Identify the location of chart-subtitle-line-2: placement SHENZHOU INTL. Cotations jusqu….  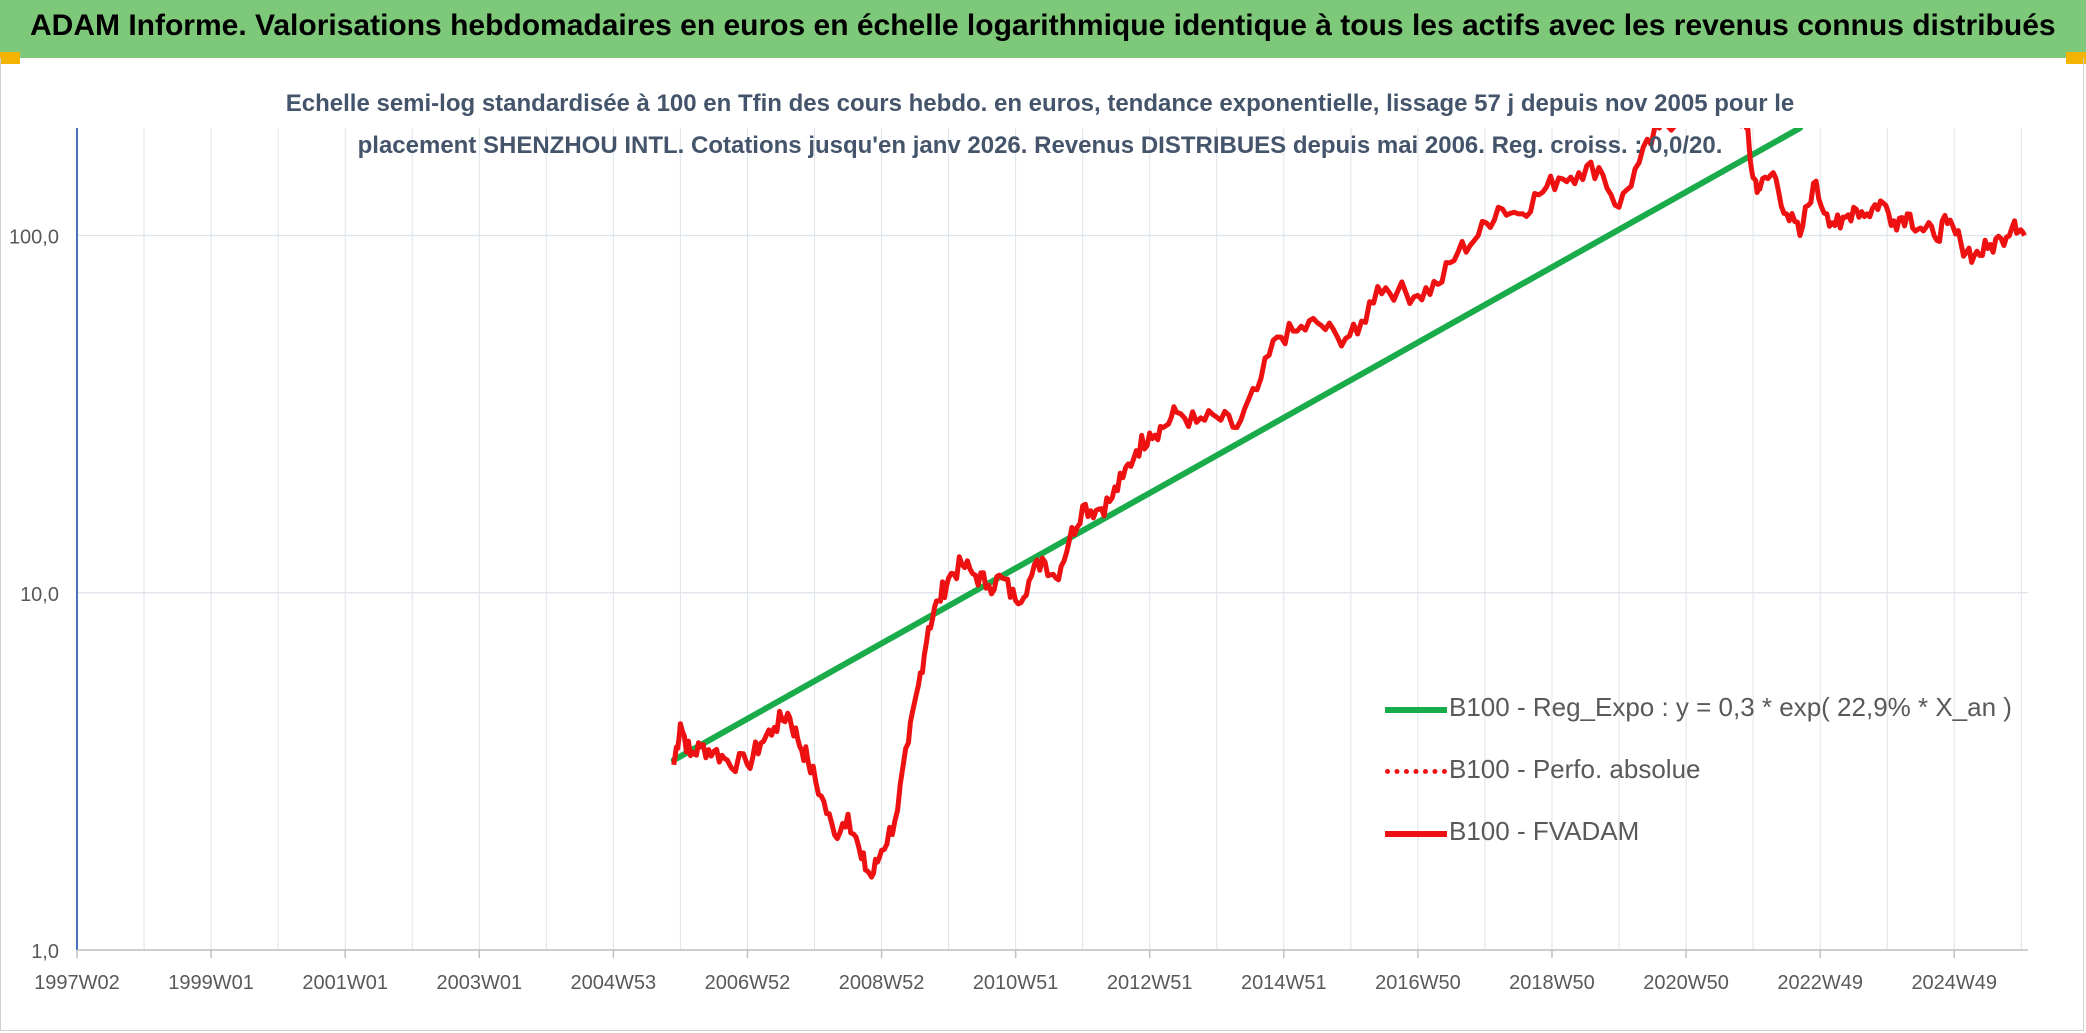
(1040, 145).